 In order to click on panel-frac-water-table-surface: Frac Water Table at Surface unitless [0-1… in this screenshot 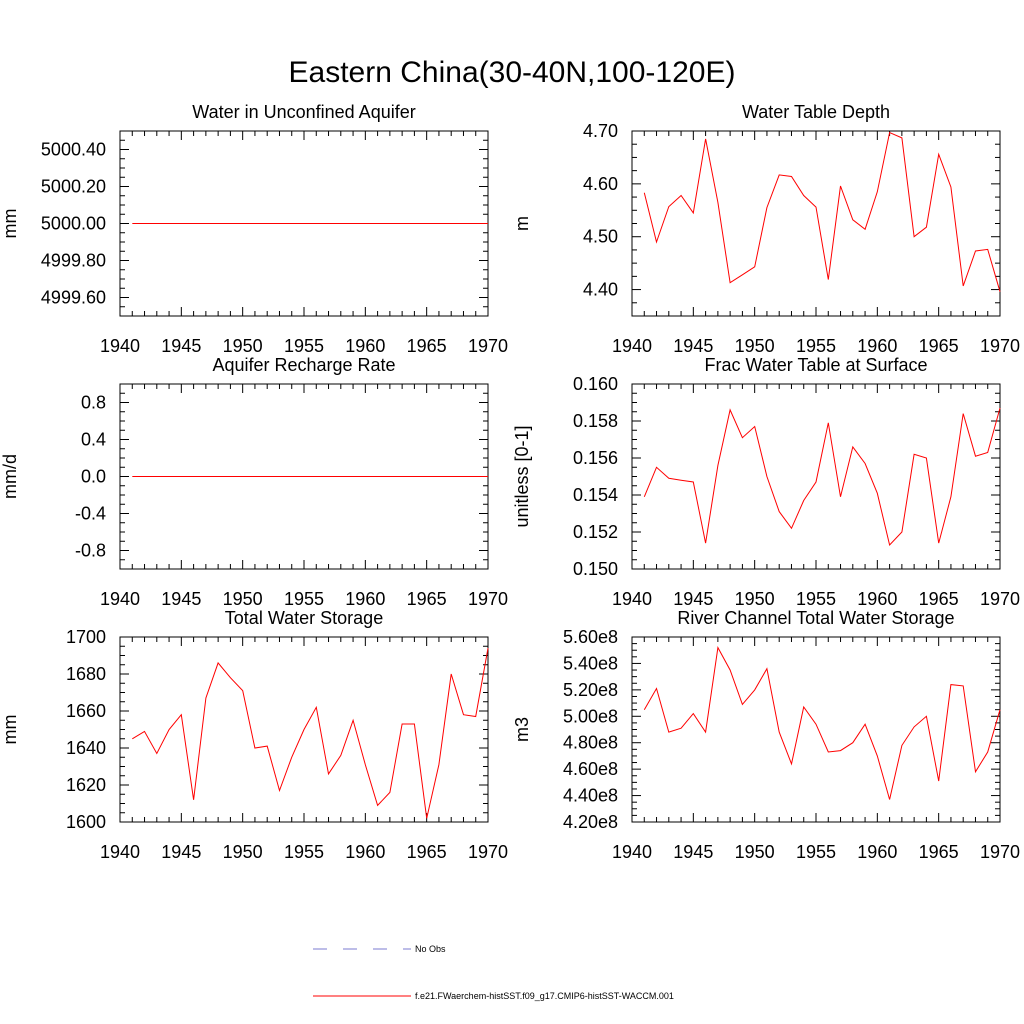, I will do `click(766, 482)`.